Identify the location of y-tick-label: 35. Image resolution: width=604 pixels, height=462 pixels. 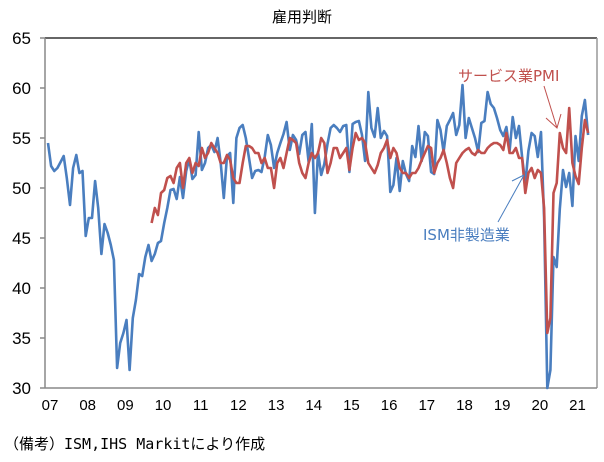
(21, 338).